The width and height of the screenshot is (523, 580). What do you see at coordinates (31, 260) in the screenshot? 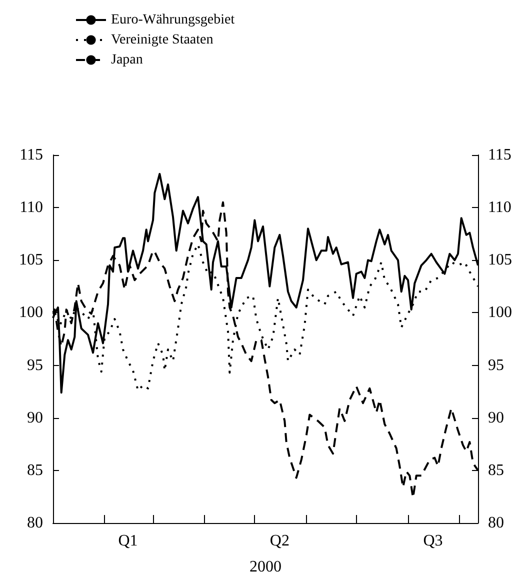
I see `y-tick-label: 105` at bounding box center [31, 260].